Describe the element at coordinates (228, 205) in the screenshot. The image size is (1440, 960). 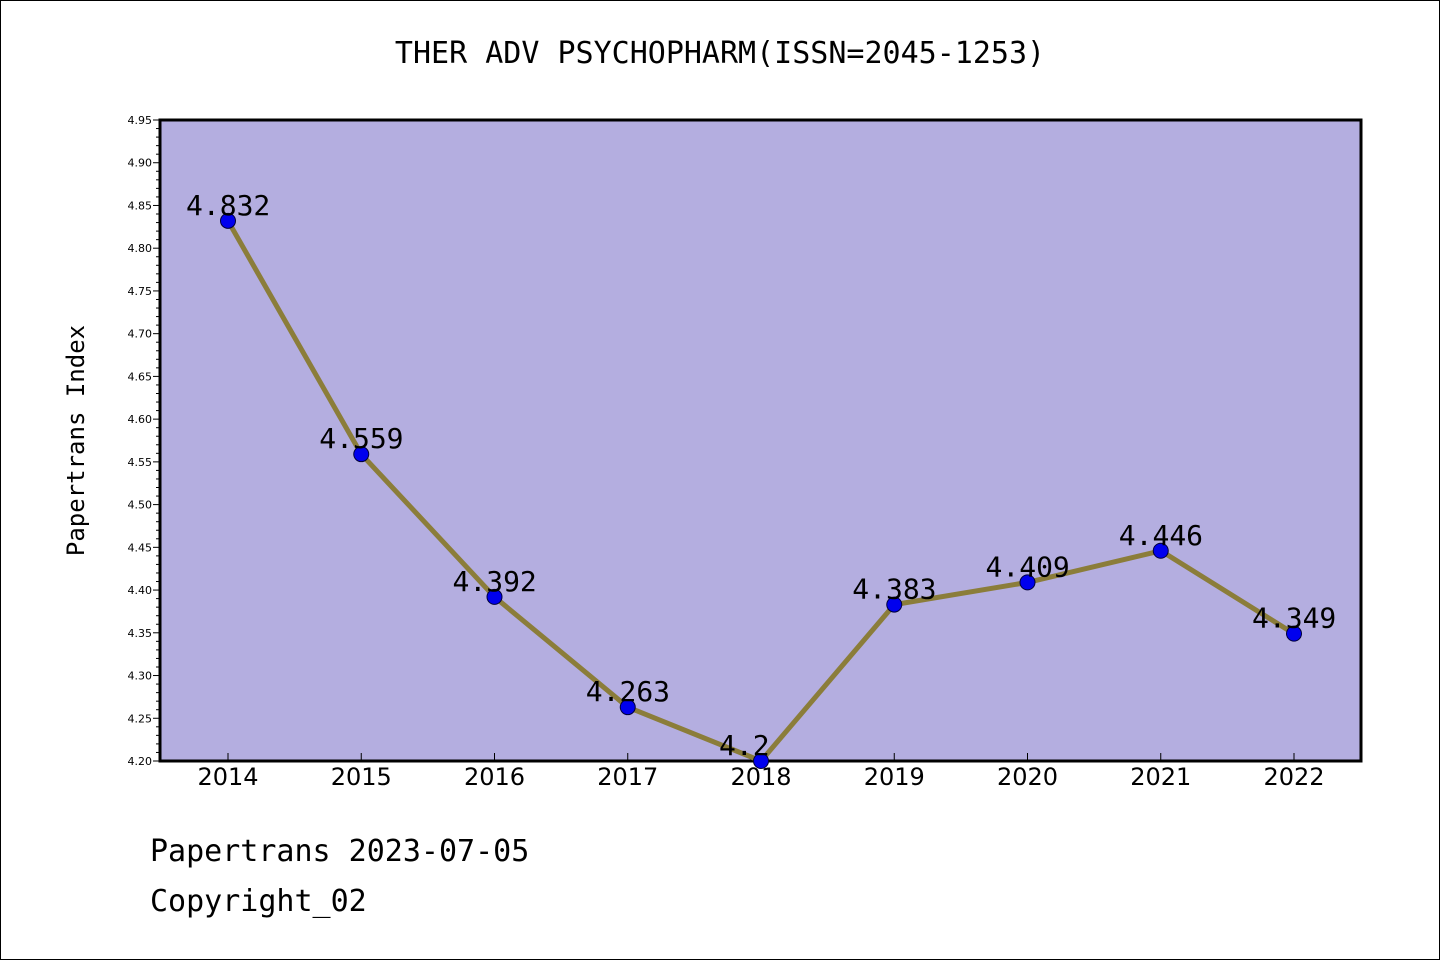
I see `data-label: 4.832` at that location.